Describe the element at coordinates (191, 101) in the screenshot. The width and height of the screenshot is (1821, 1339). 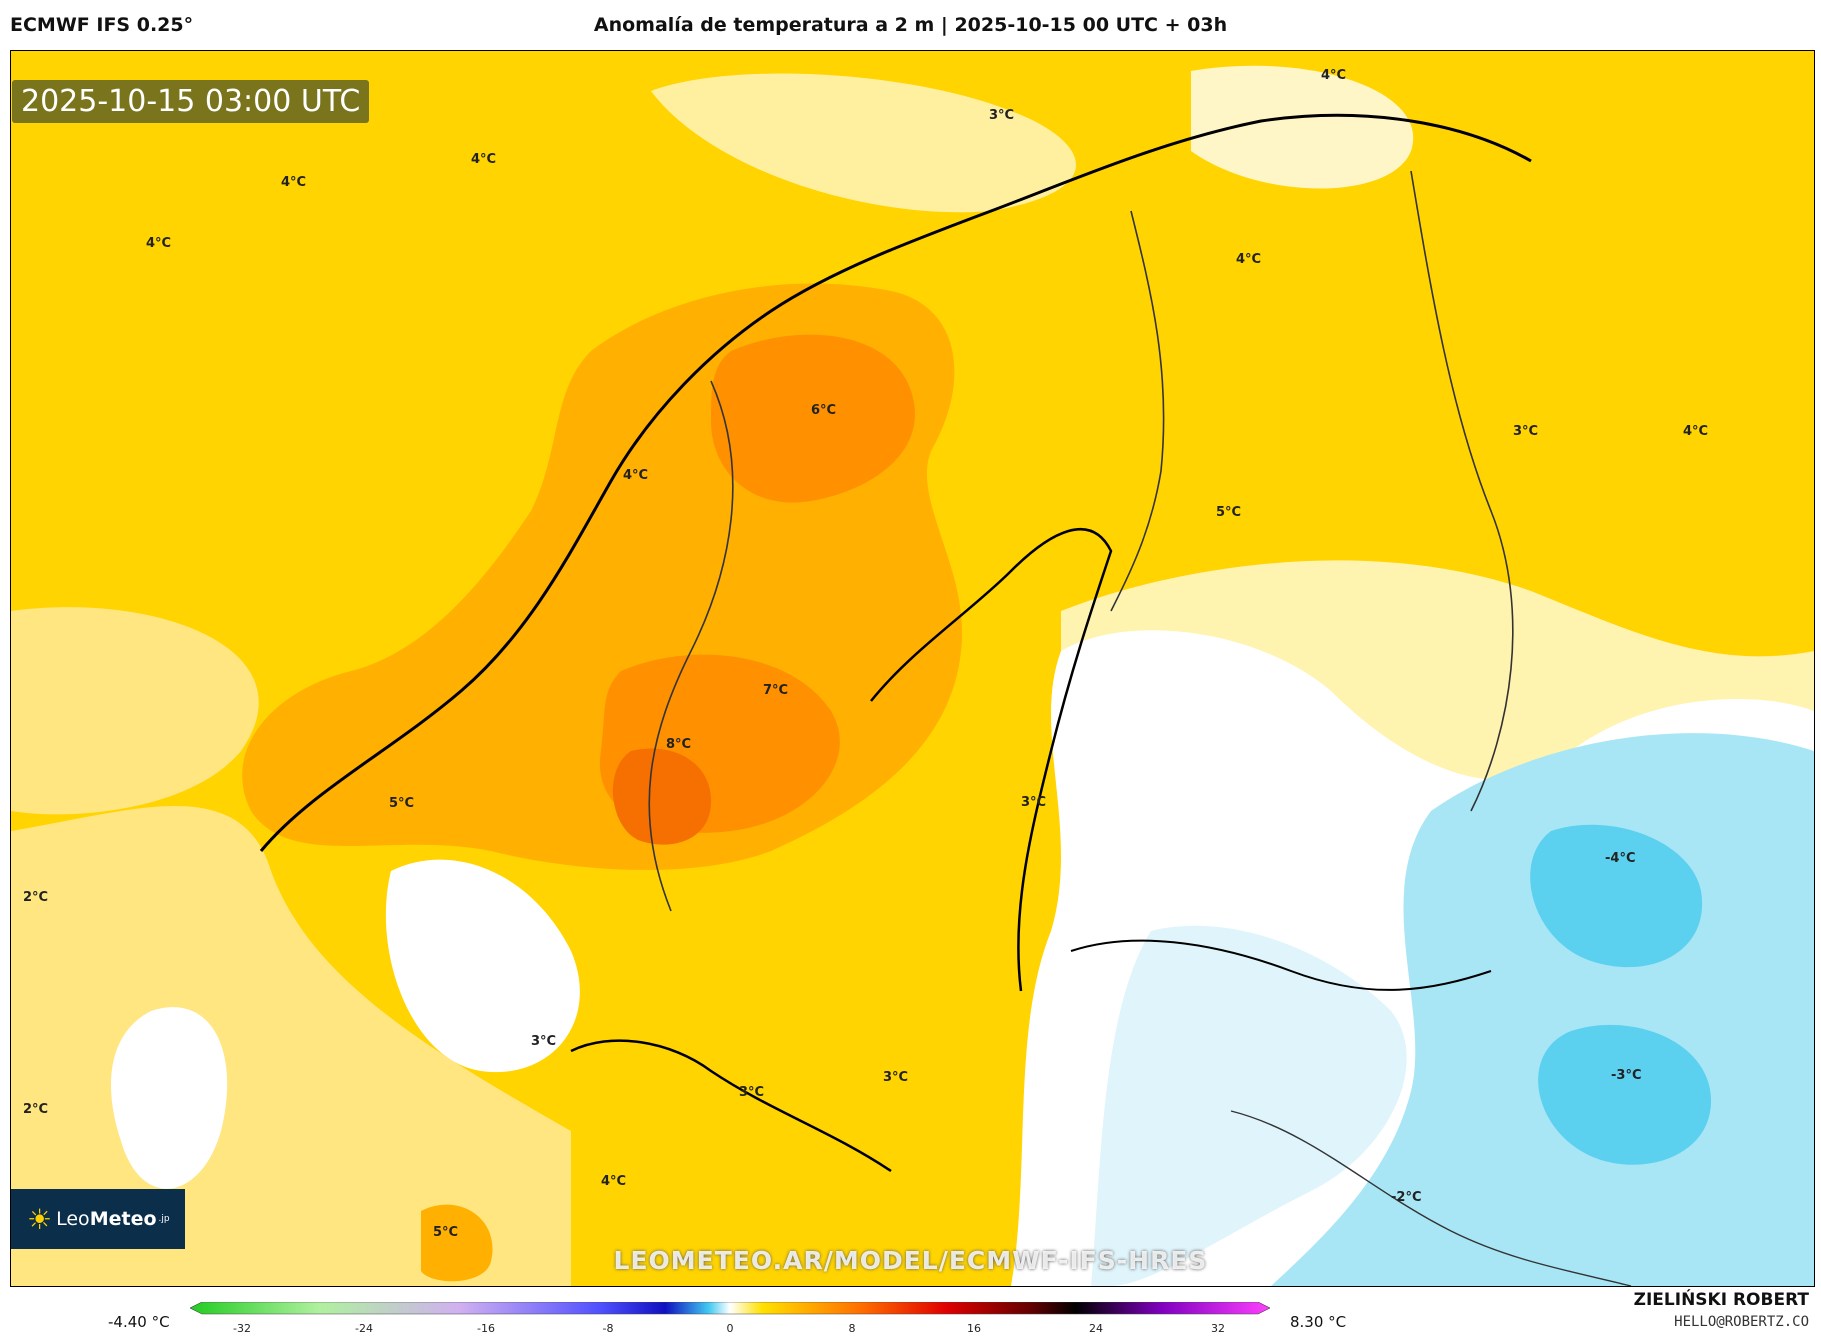
I see `valid-time-stamp: 2025-10-15 03:00 UTC` at that location.